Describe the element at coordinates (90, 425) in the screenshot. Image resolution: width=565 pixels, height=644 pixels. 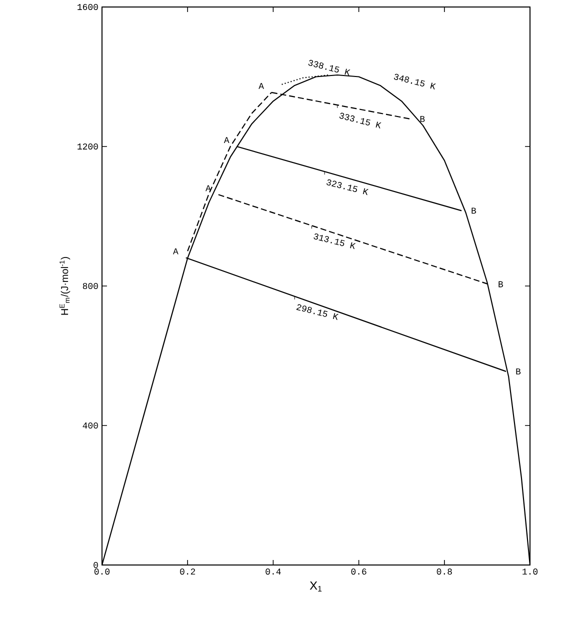
I see `y-tick-label: 400` at that location.